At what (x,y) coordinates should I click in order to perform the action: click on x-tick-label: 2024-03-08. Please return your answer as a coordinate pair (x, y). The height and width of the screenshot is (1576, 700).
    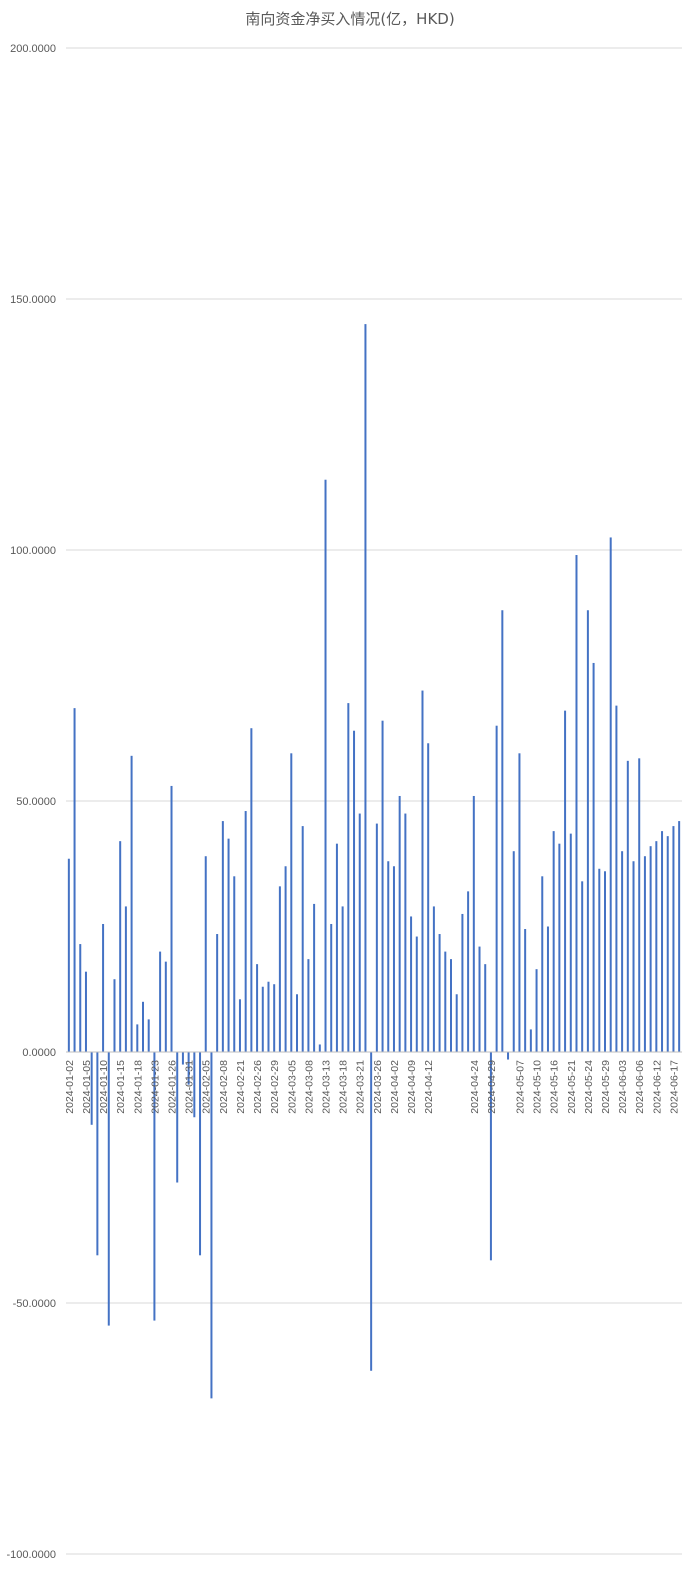
    Looking at the image, I should click on (309, 1087).